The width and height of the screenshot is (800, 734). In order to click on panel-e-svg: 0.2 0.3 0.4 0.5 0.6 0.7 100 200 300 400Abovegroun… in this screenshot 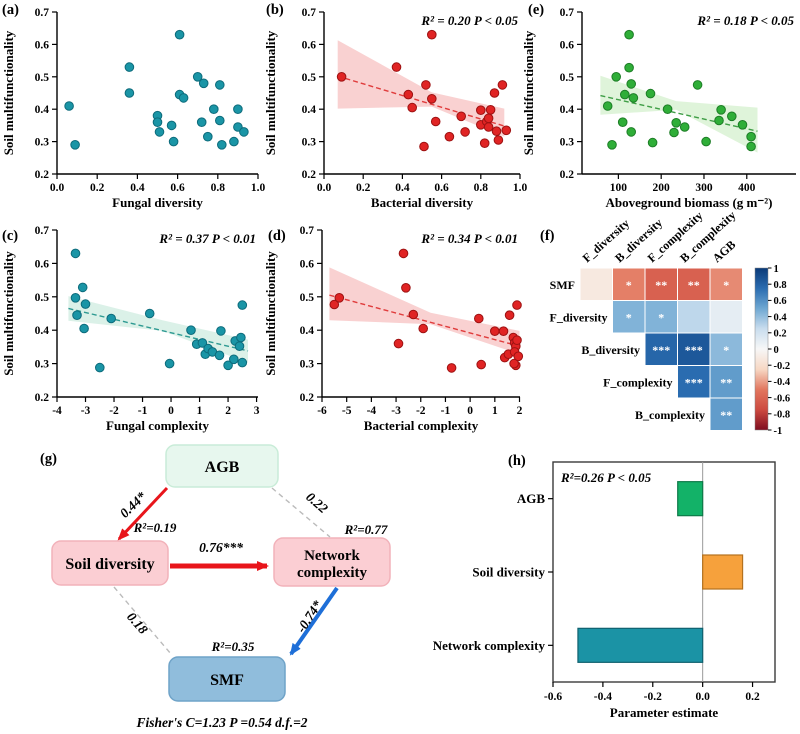, I will do `click(658, 108)`.